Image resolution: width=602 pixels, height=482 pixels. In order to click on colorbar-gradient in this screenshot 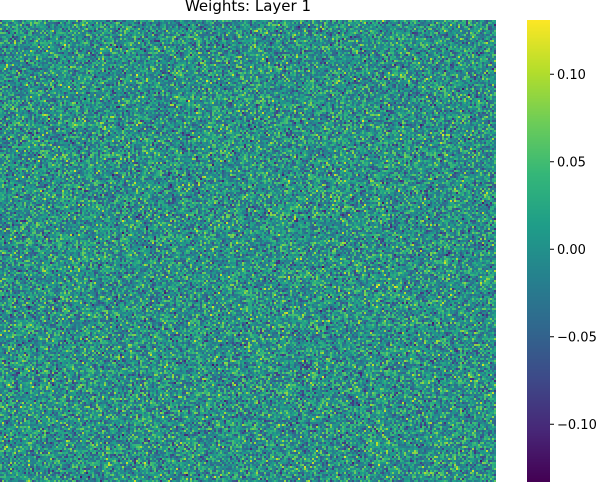, I will do `click(538, 251)`.